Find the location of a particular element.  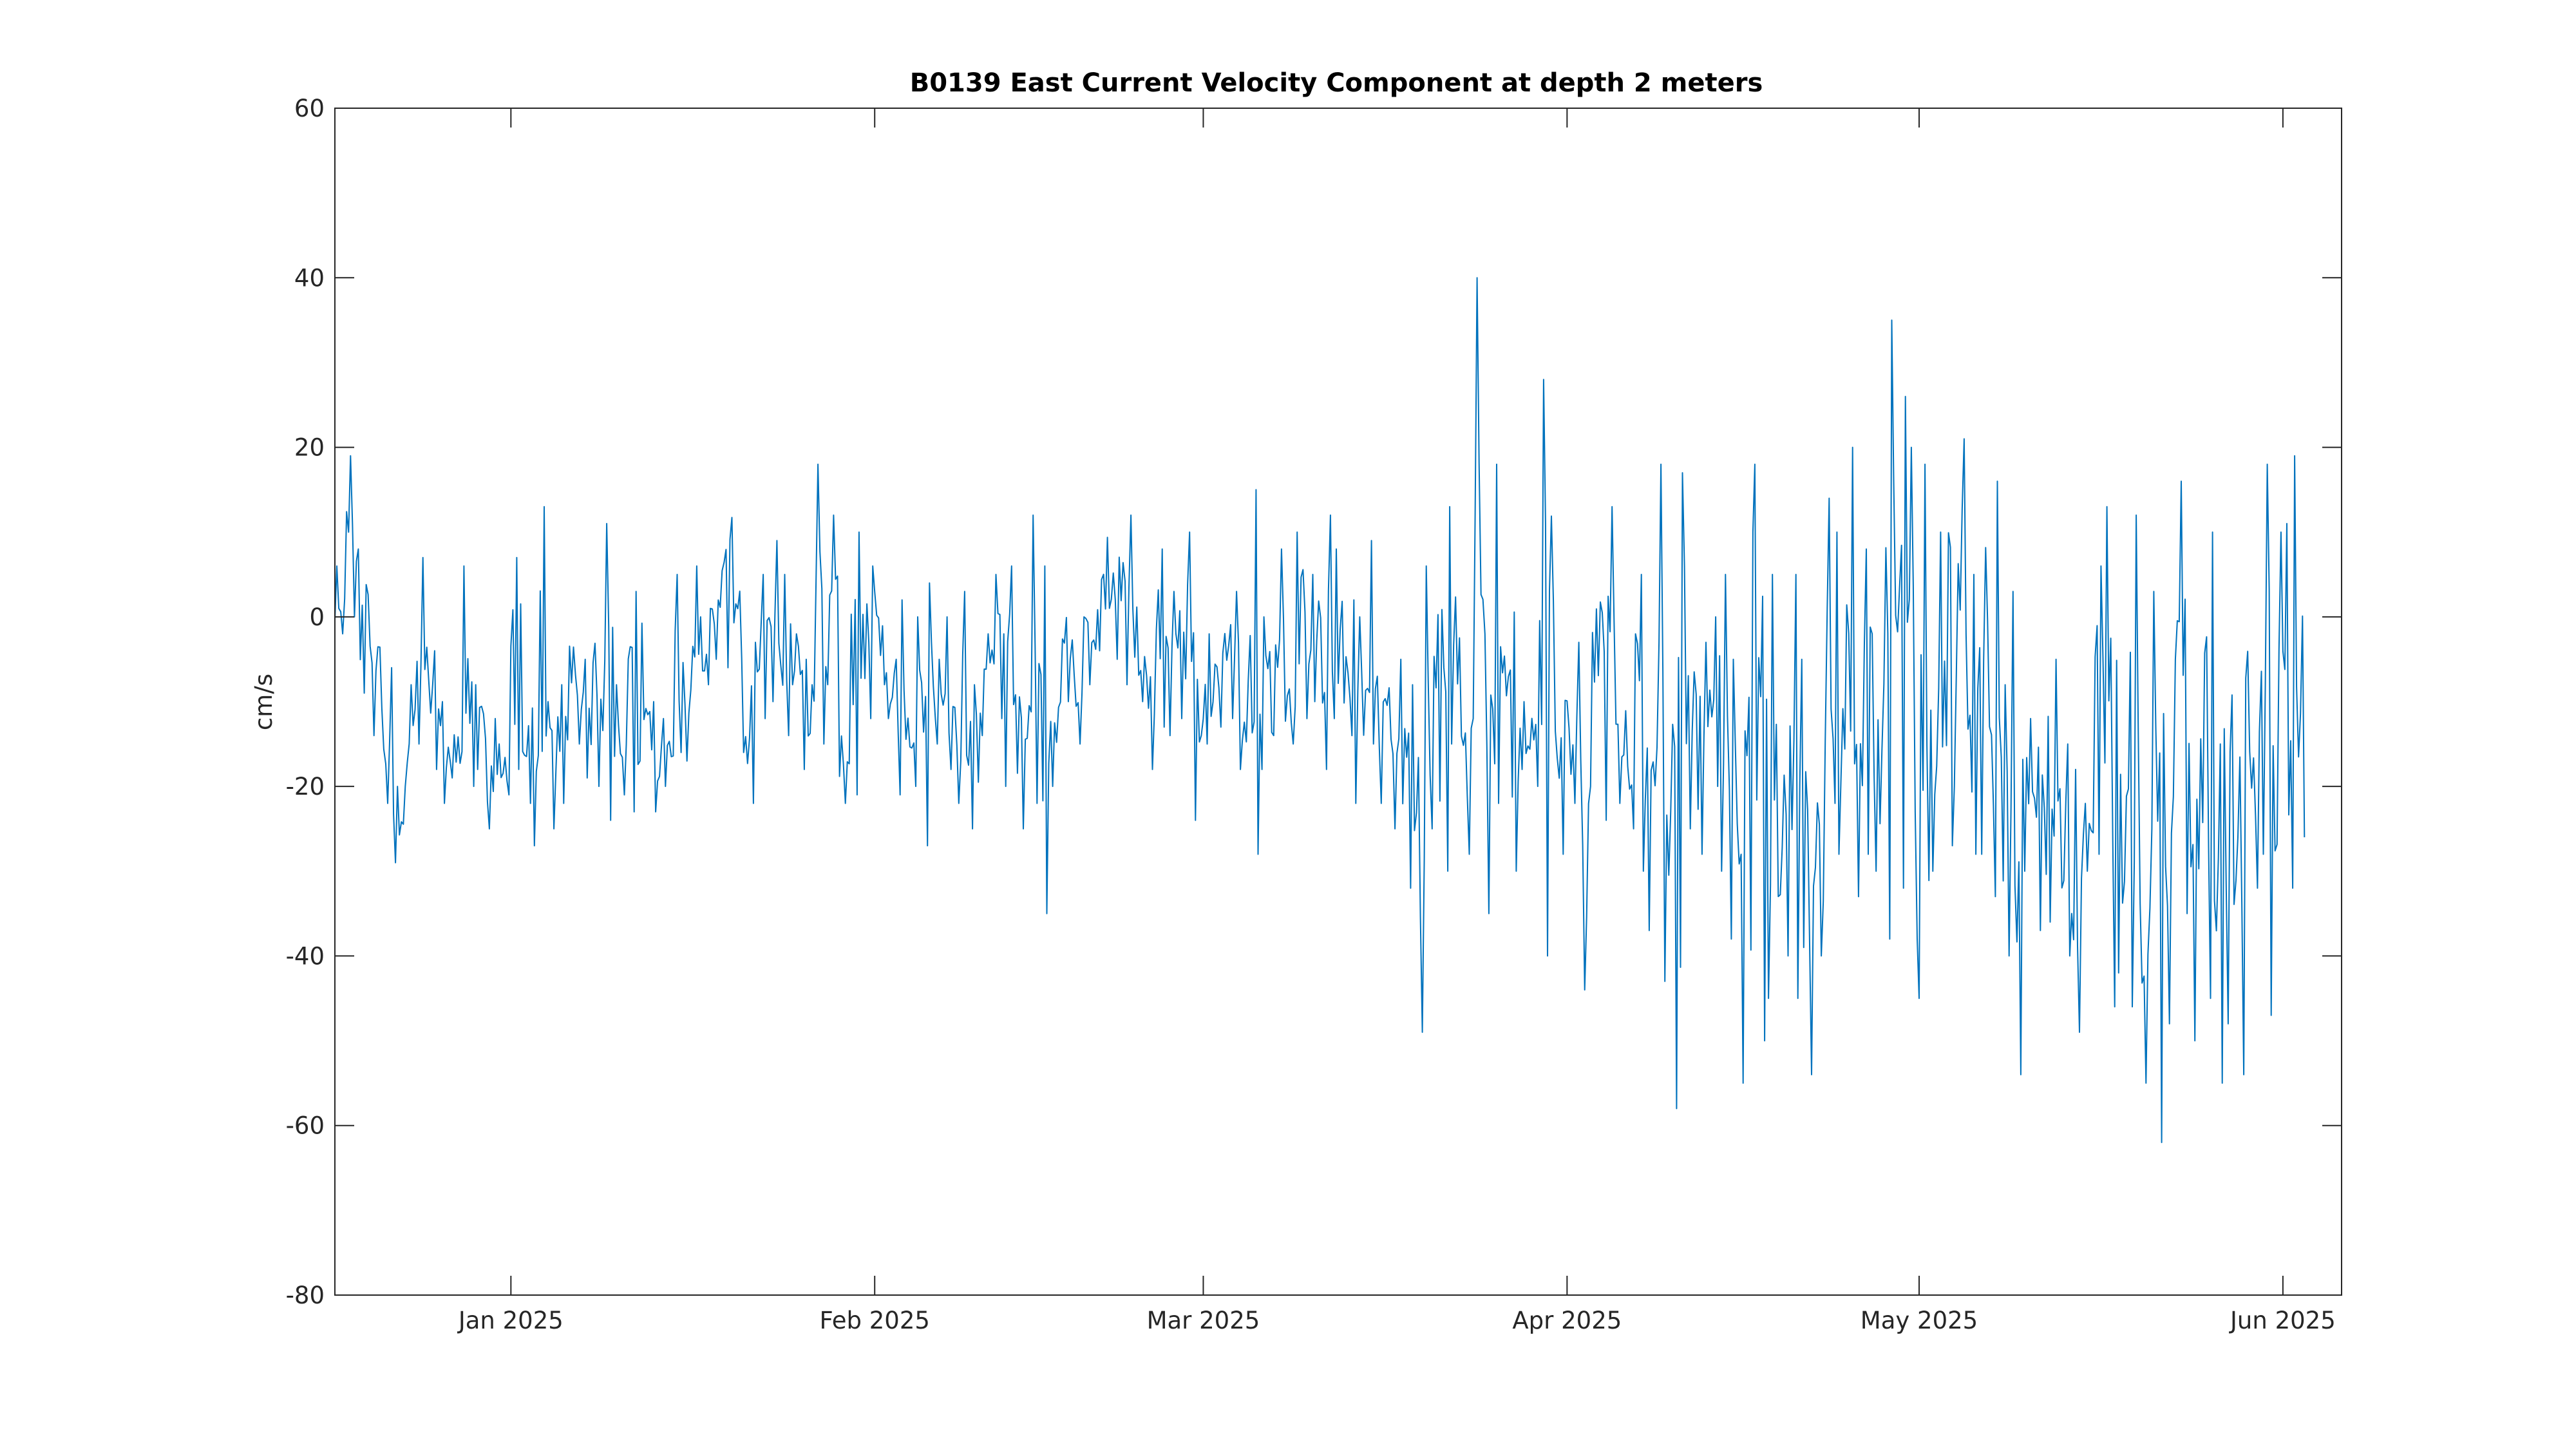

y-tick-label: -40 is located at coordinates (305, 956).